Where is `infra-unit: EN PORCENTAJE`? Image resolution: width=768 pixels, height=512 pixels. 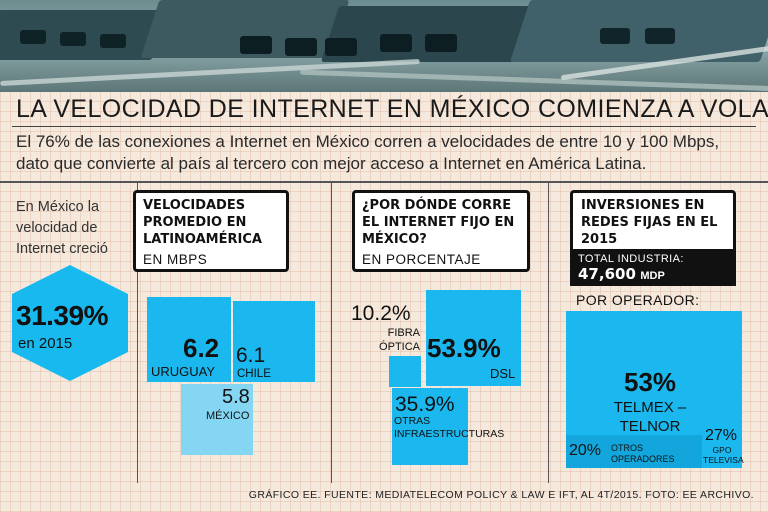
infra-unit: EN PORCENTAJE is located at coordinates (421, 259).